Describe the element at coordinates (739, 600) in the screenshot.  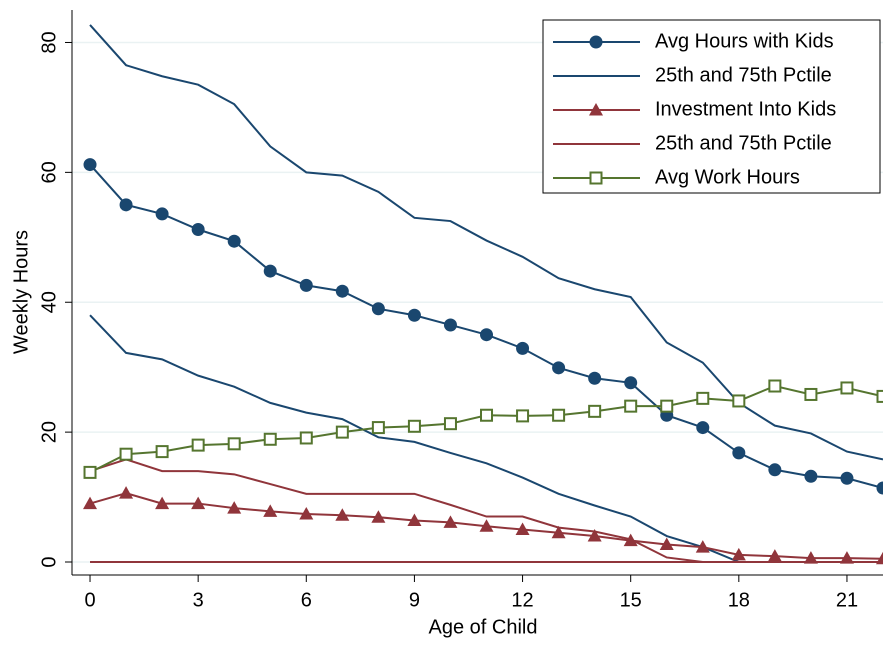
I see `x-tick-label: 18` at that location.